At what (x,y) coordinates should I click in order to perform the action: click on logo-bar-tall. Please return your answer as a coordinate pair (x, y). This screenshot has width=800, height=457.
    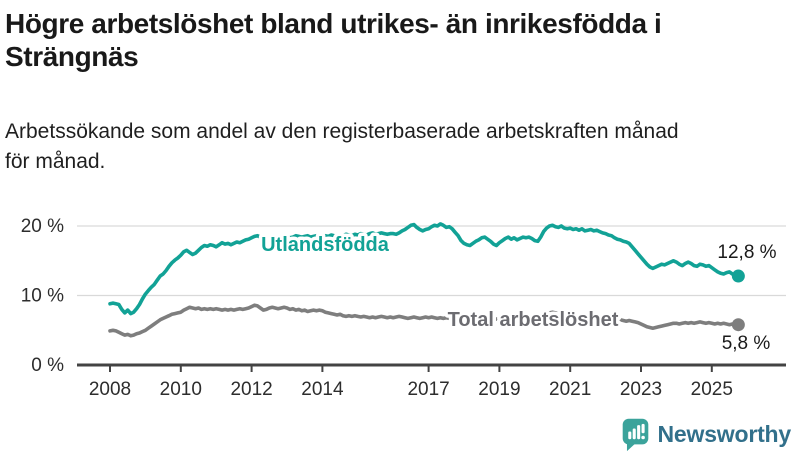
    Looking at the image, I should click on (638, 432).